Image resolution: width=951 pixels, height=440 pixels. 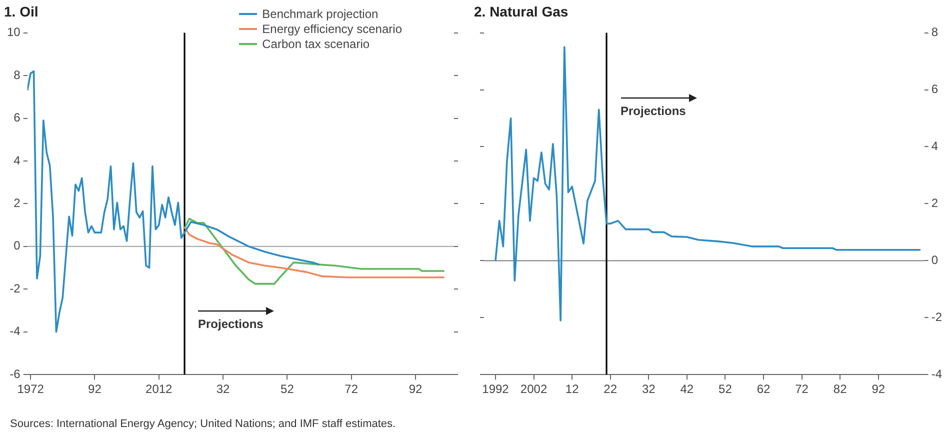 What do you see at coordinates (17, 245) in the screenshot?
I see `y-tick-label: 0` at bounding box center [17, 245].